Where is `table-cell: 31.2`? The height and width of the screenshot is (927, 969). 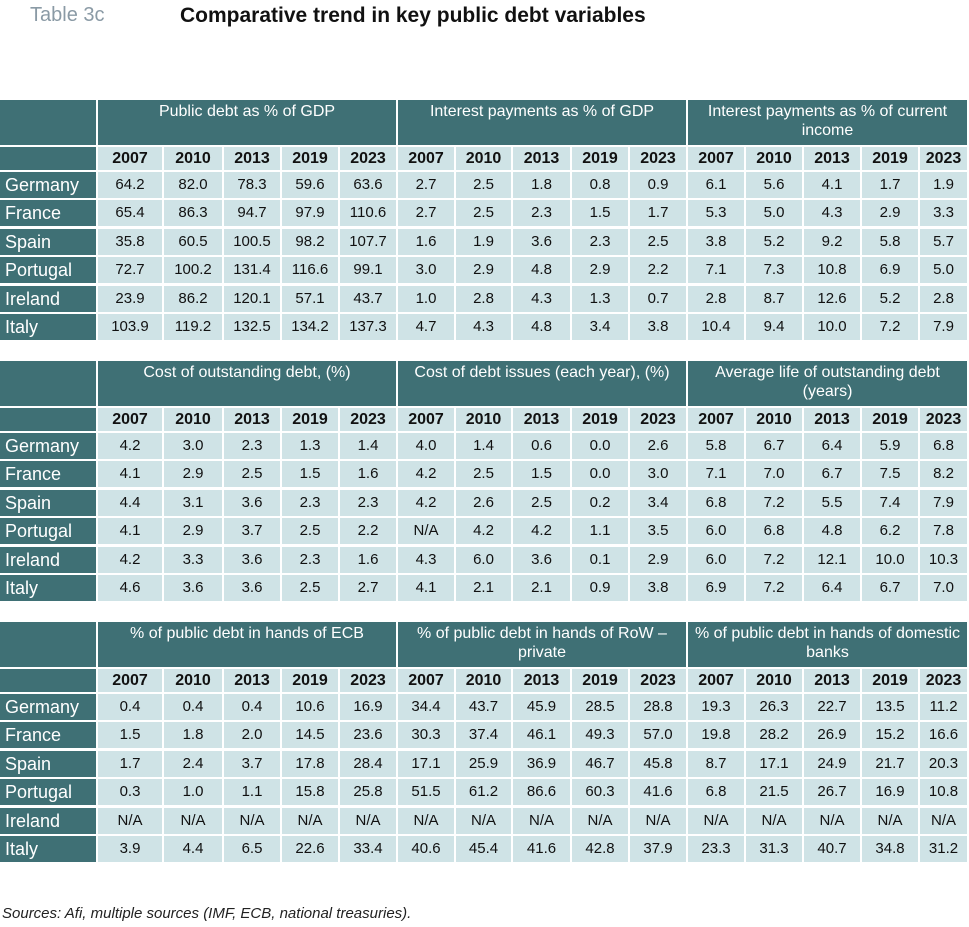 table-cell: 31.2 is located at coordinates (943, 849).